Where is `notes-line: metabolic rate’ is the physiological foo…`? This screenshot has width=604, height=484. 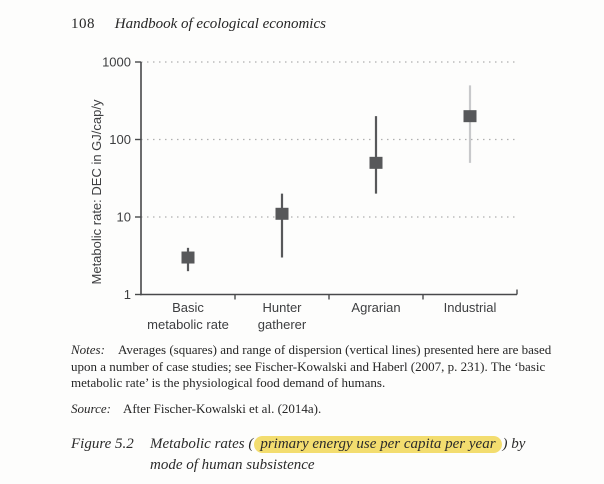 notes-line: metabolic rate’ is the physiological foo… is located at coordinates (228, 382).